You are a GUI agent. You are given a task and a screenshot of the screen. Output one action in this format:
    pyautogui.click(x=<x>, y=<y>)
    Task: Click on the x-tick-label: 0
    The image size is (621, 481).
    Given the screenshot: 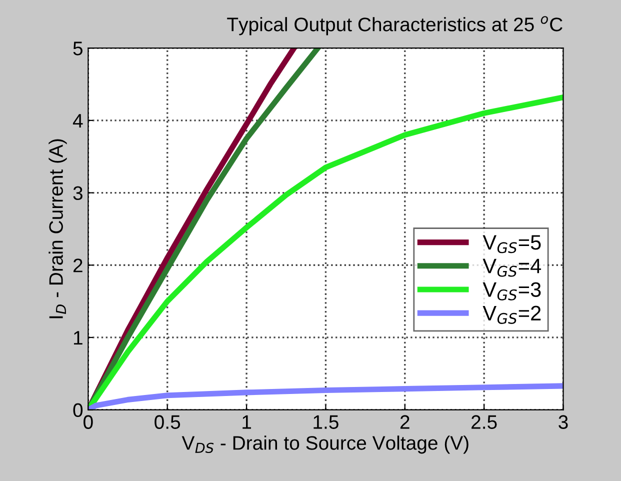 What is the action you would take?
    pyautogui.click(x=88, y=422)
    